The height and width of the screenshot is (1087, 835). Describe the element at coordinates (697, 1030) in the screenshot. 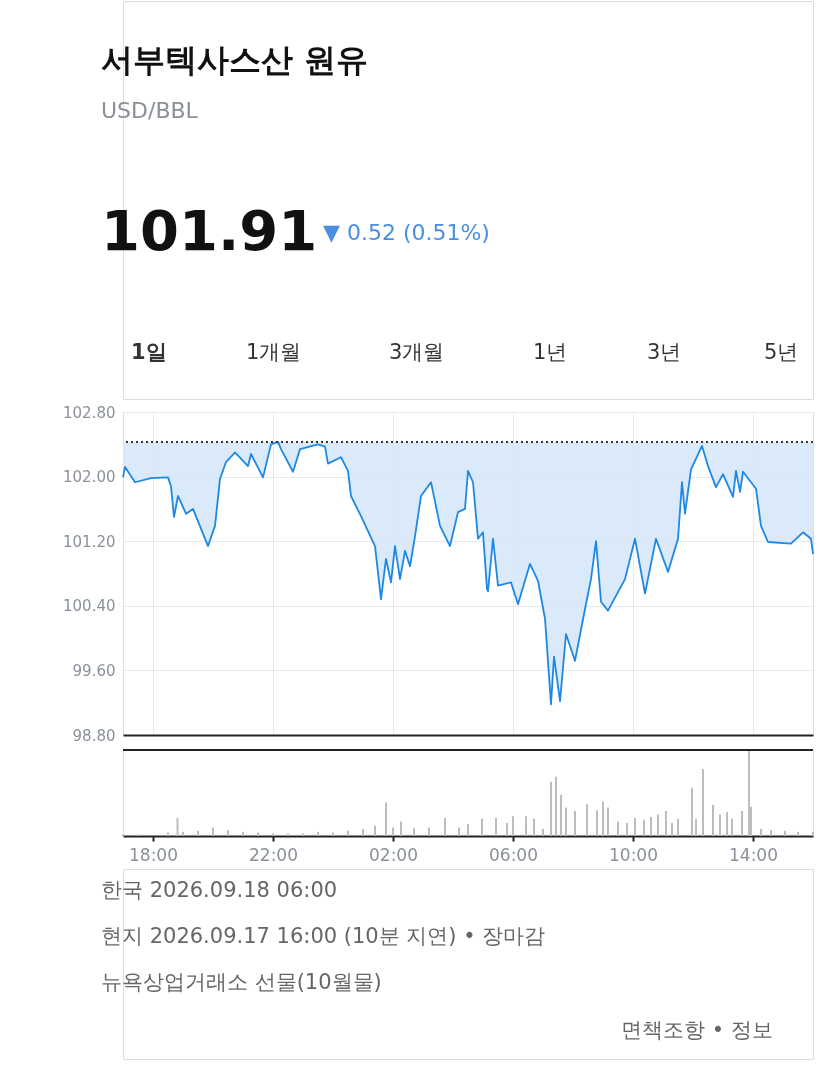

I see `text: 면책조항 • 정보` at that location.